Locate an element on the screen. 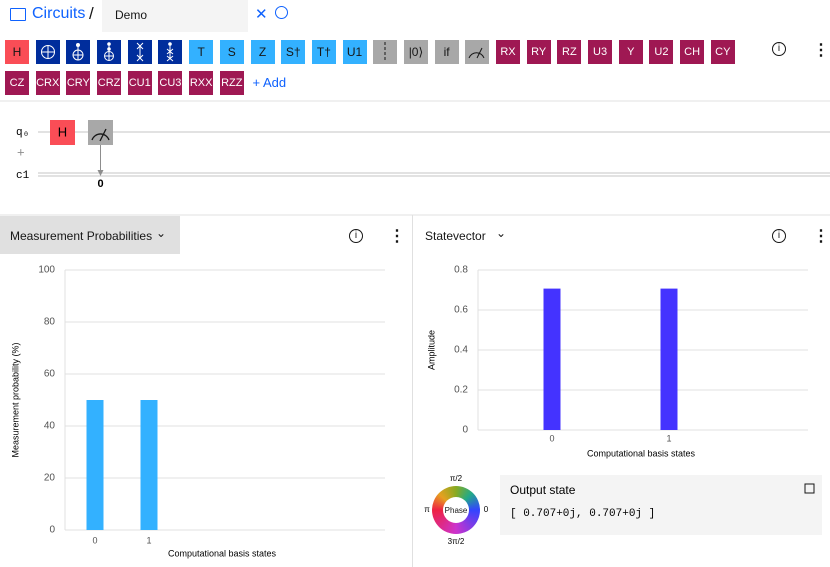 The width and height of the screenshot is (830, 567). classical-label: c1 is located at coordinates (23, 176).